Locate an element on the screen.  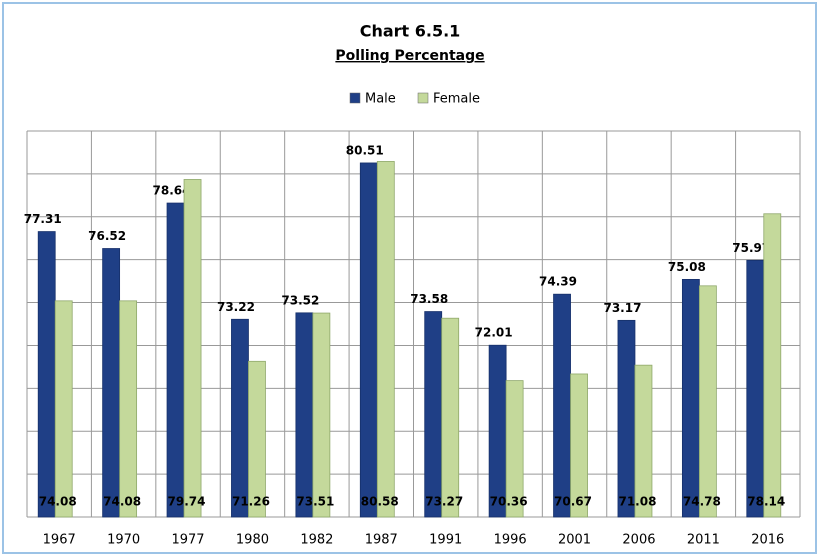
value-label: 73.52 is located at coordinates (300, 300).